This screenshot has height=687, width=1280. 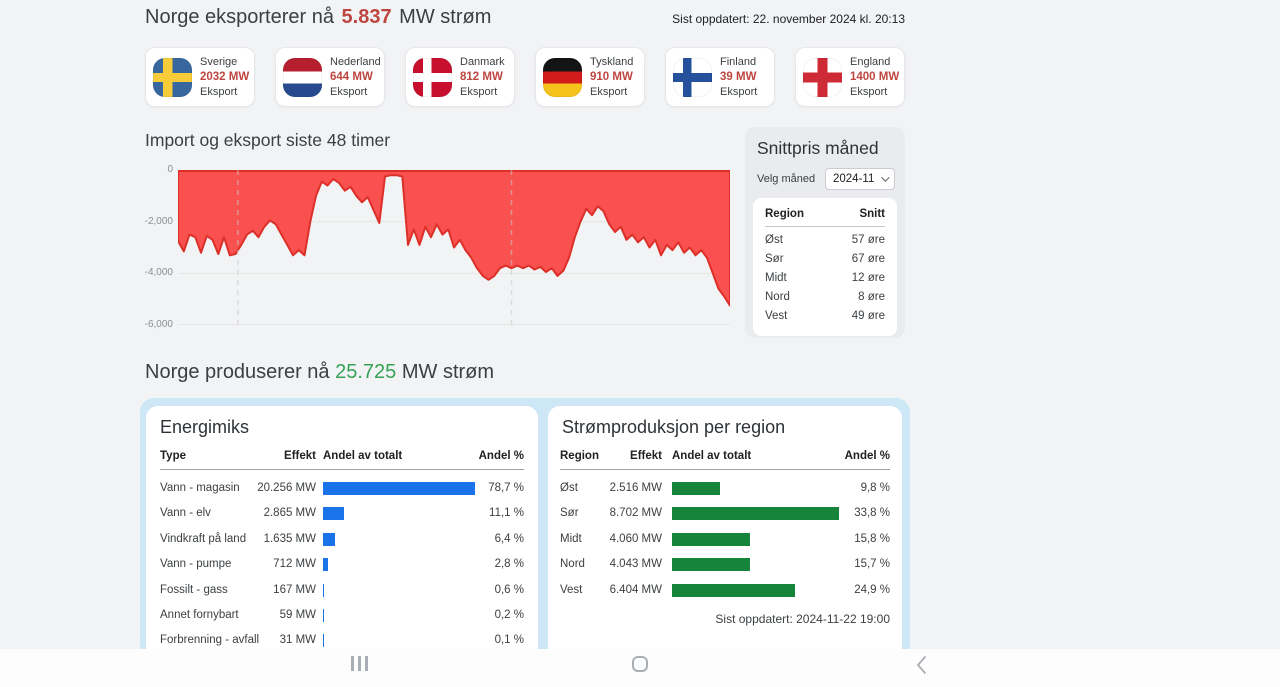 I want to click on price-panel-title: Snittpris måned, so click(x=818, y=148).